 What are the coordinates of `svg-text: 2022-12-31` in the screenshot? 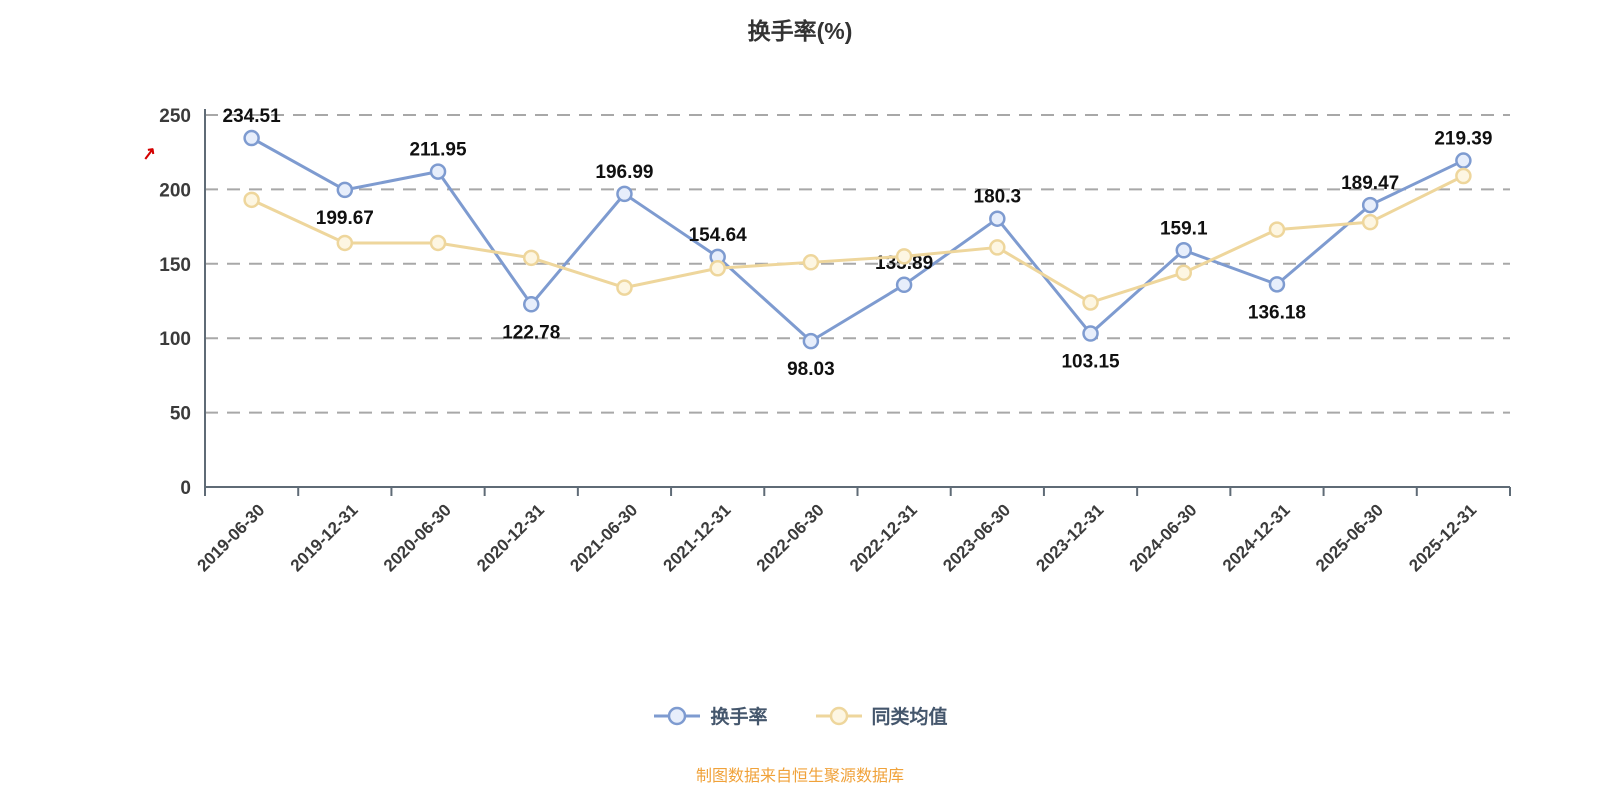 It's located at (883, 537).